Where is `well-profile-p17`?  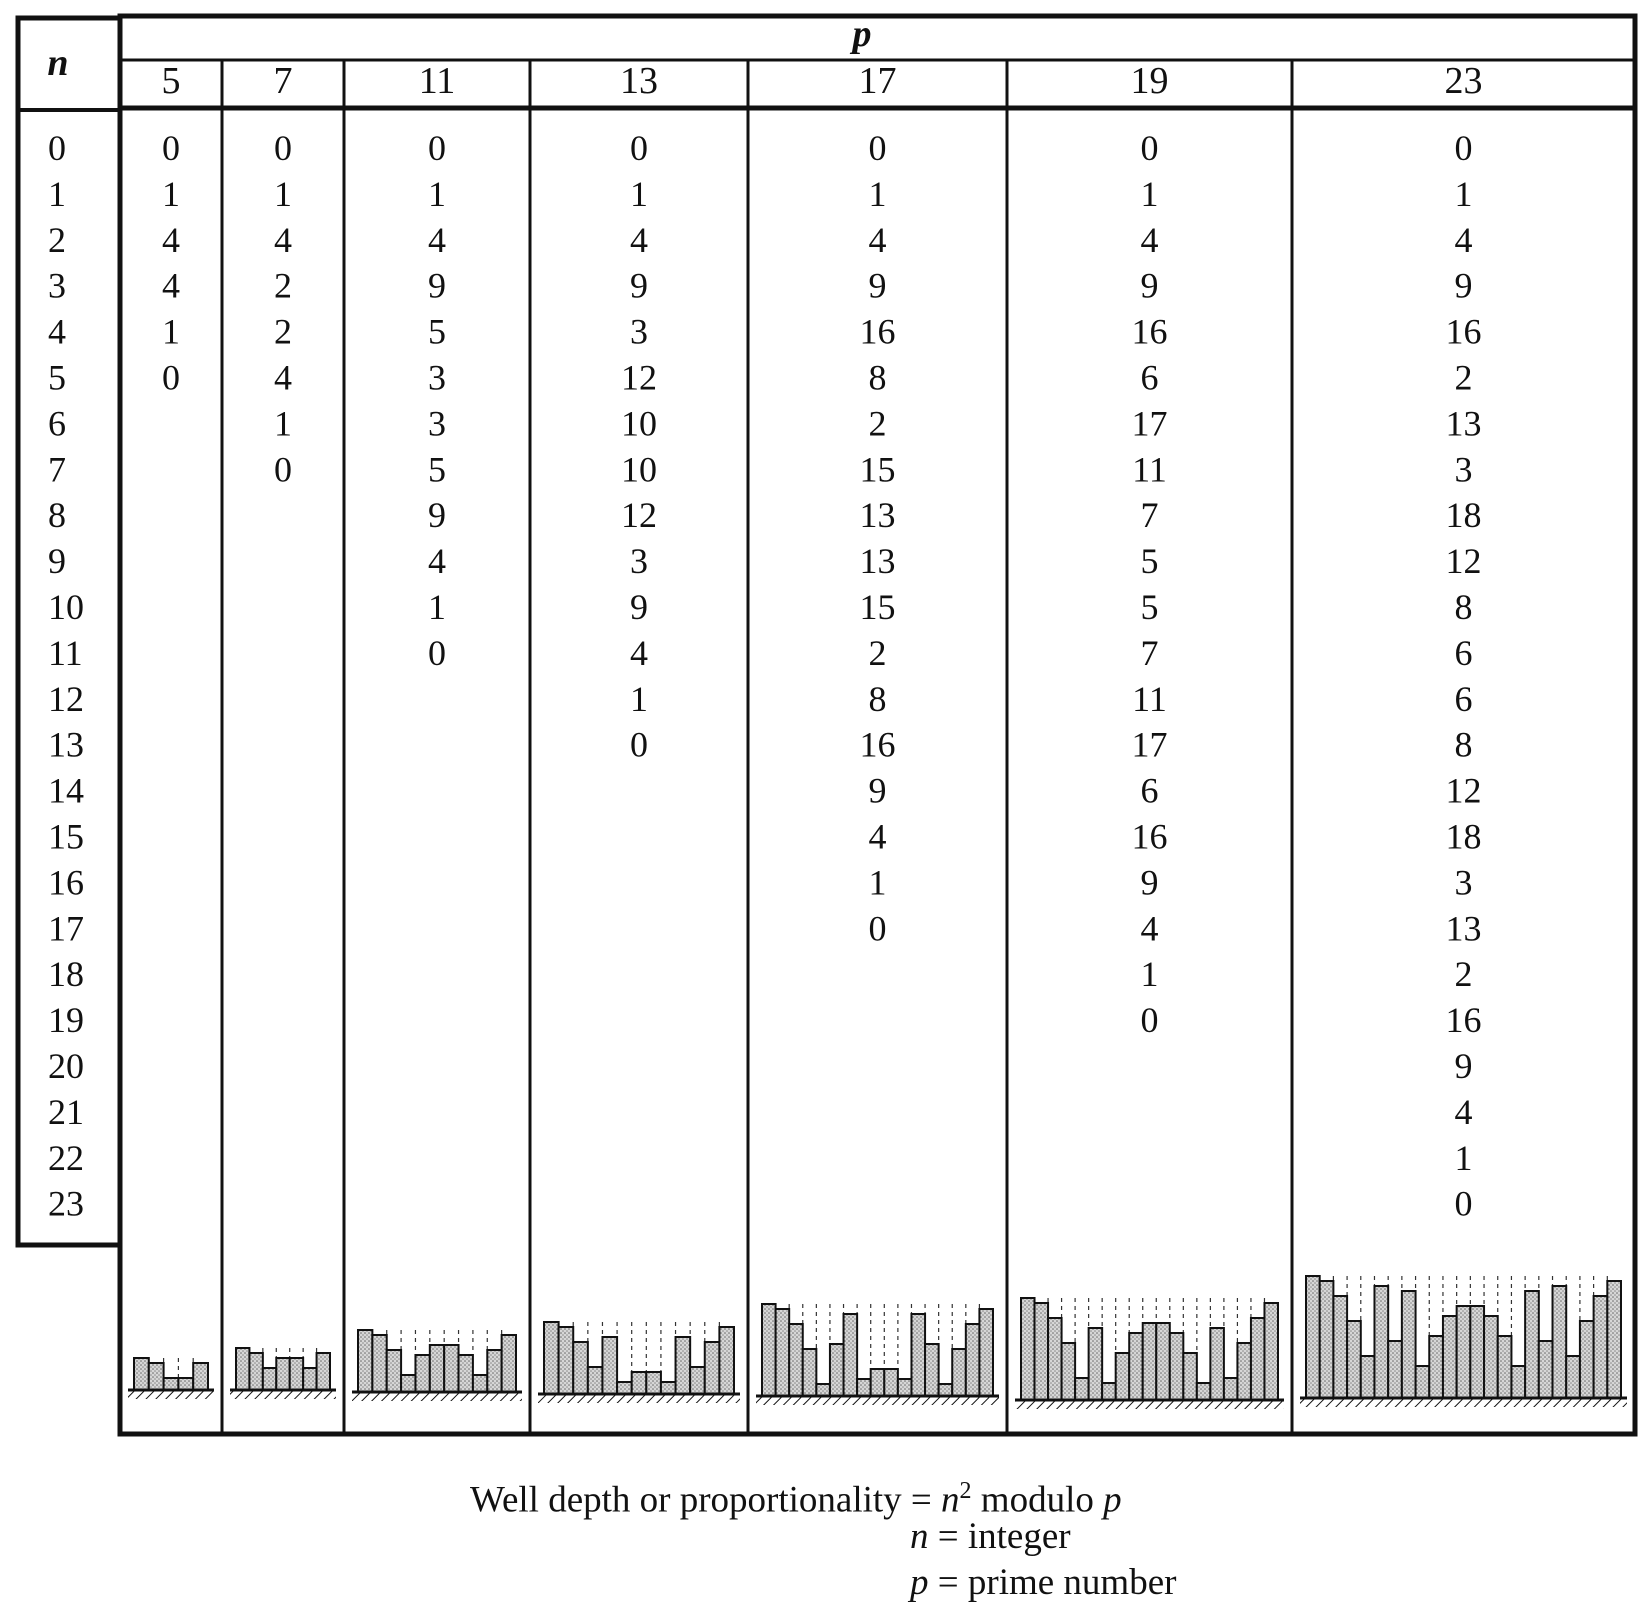 well-profile-p17 is located at coordinates (877, 1354).